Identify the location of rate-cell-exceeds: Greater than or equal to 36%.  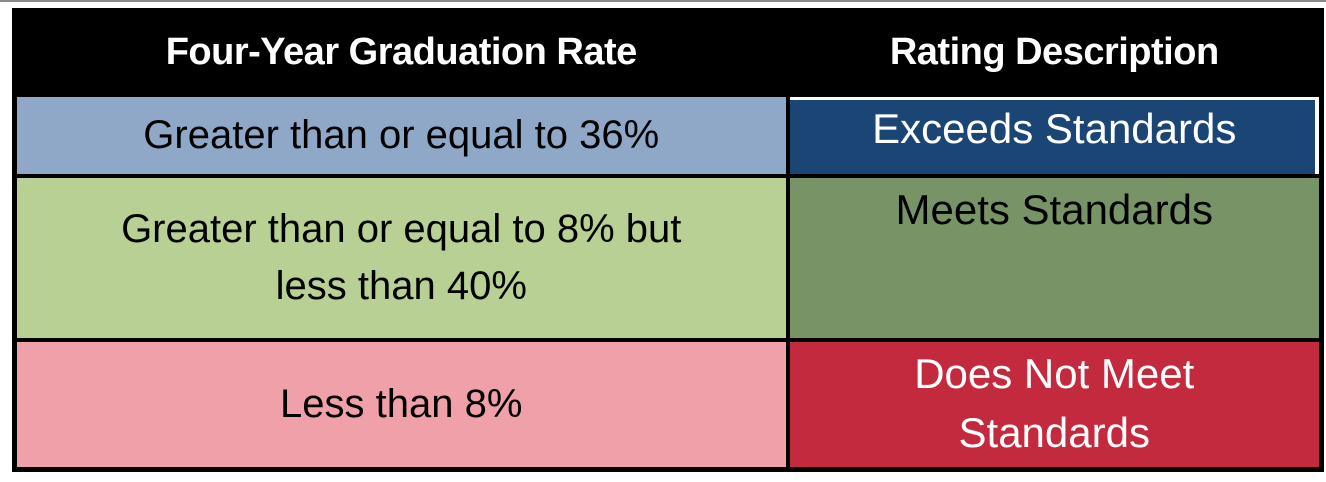
(401, 135).